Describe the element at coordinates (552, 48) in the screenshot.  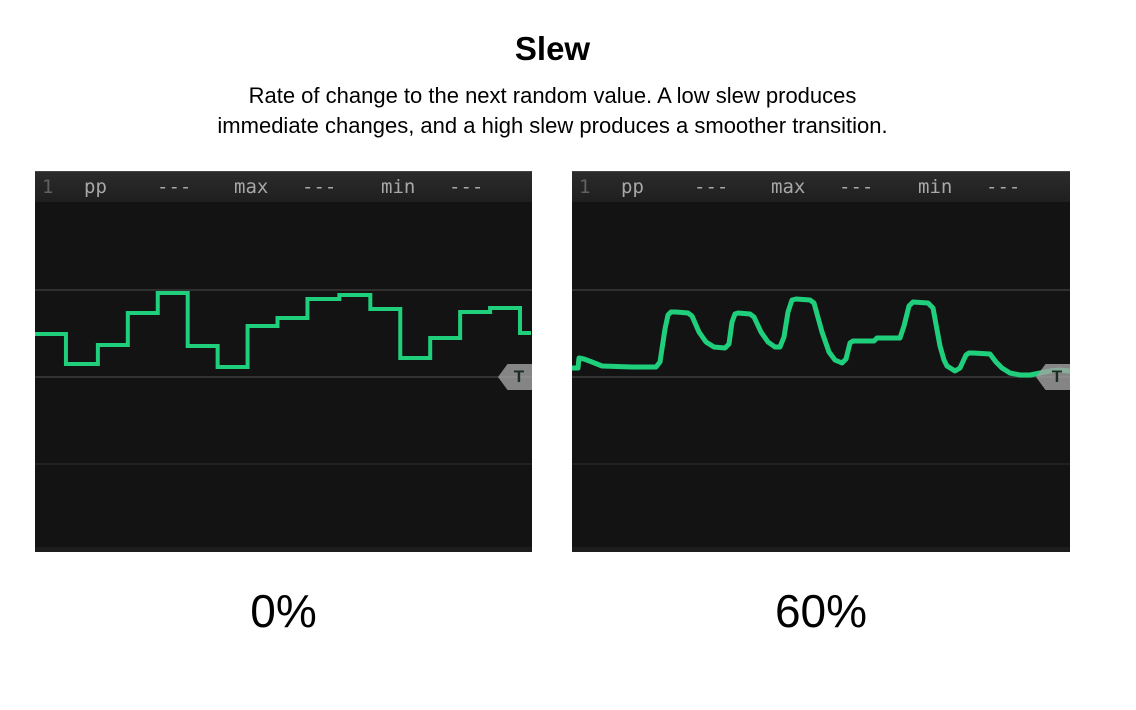
I see `page-title: Slew` at that location.